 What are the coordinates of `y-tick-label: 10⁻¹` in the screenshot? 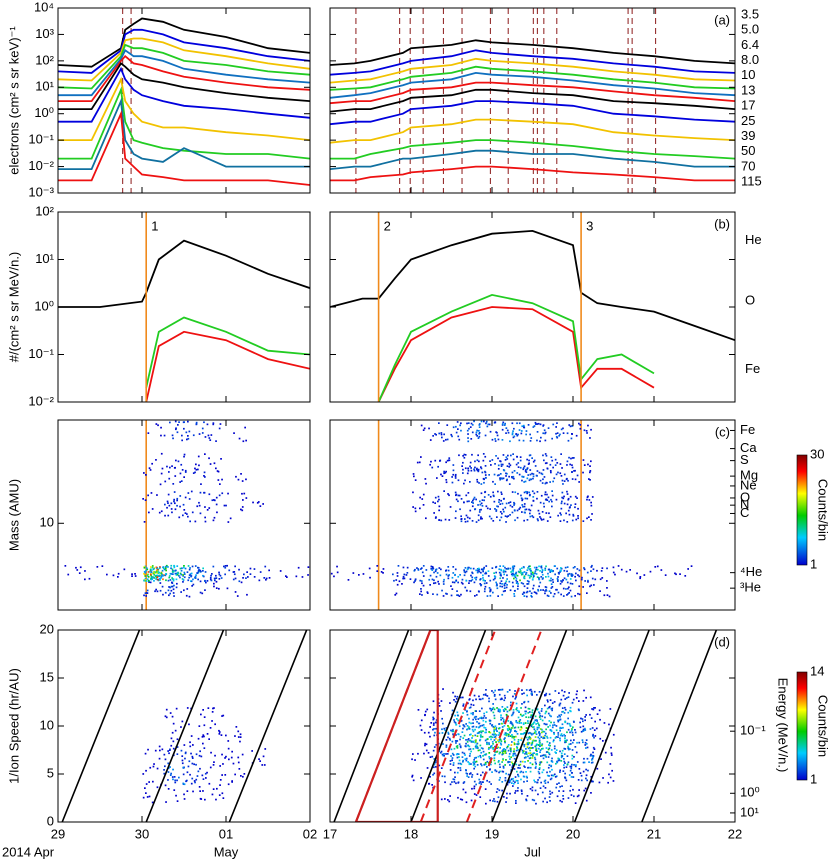 It's located at (41, 353).